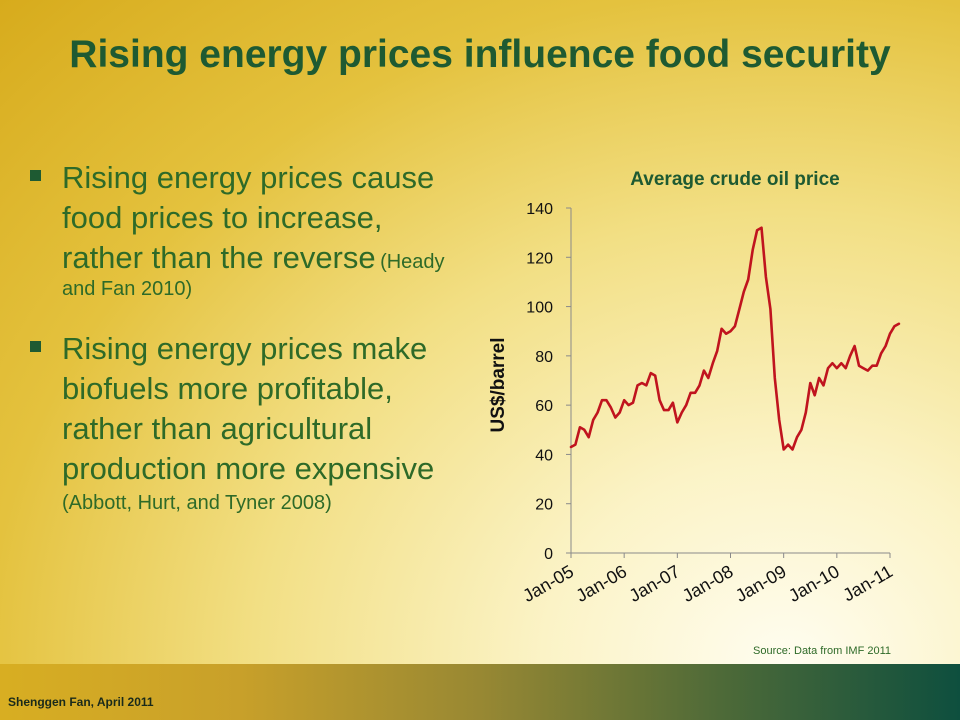 The height and width of the screenshot is (720, 960). I want to click on series-group, so click(735, 338).